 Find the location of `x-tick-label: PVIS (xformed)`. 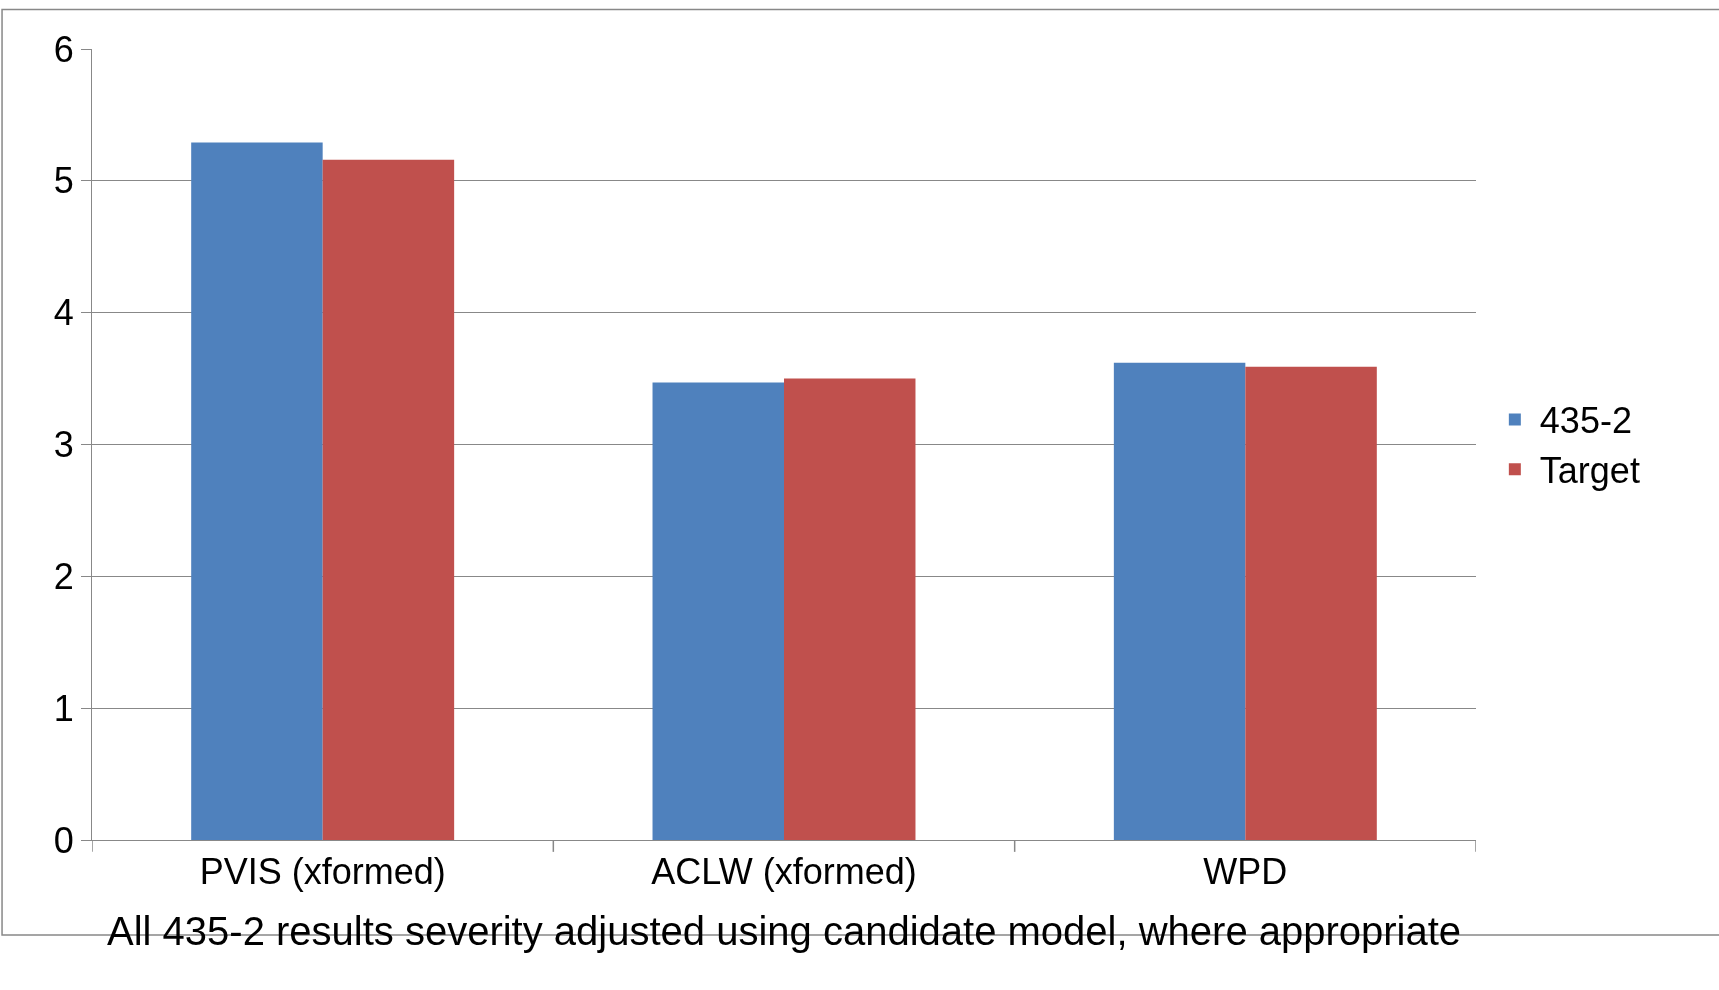

x-tick-label: PVIS (xformed) is located at coordinates (322, 872).